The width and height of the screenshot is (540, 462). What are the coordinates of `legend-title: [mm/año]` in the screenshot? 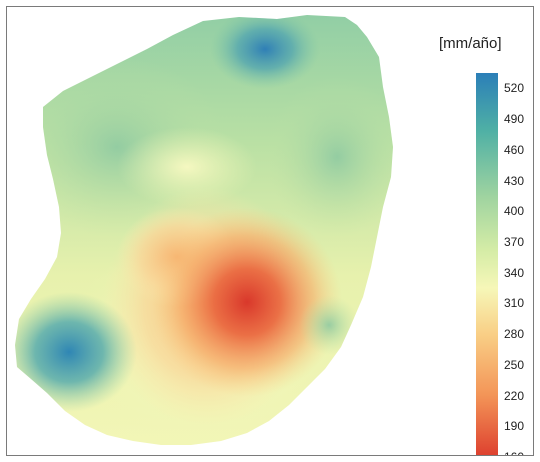 It's located at (470, 43).